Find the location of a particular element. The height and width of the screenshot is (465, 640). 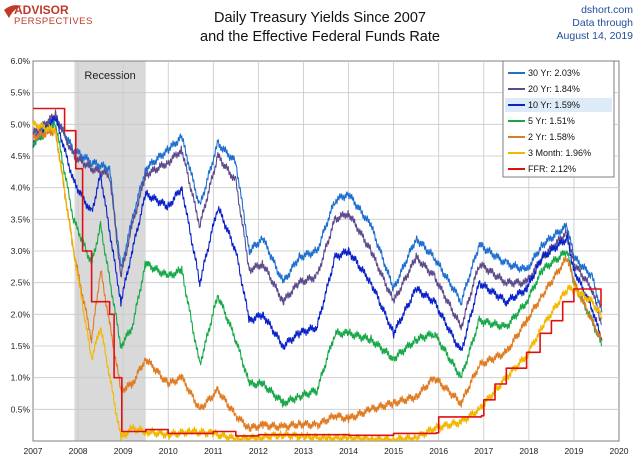

source-note: Data through is located at coordinates (602, 23).